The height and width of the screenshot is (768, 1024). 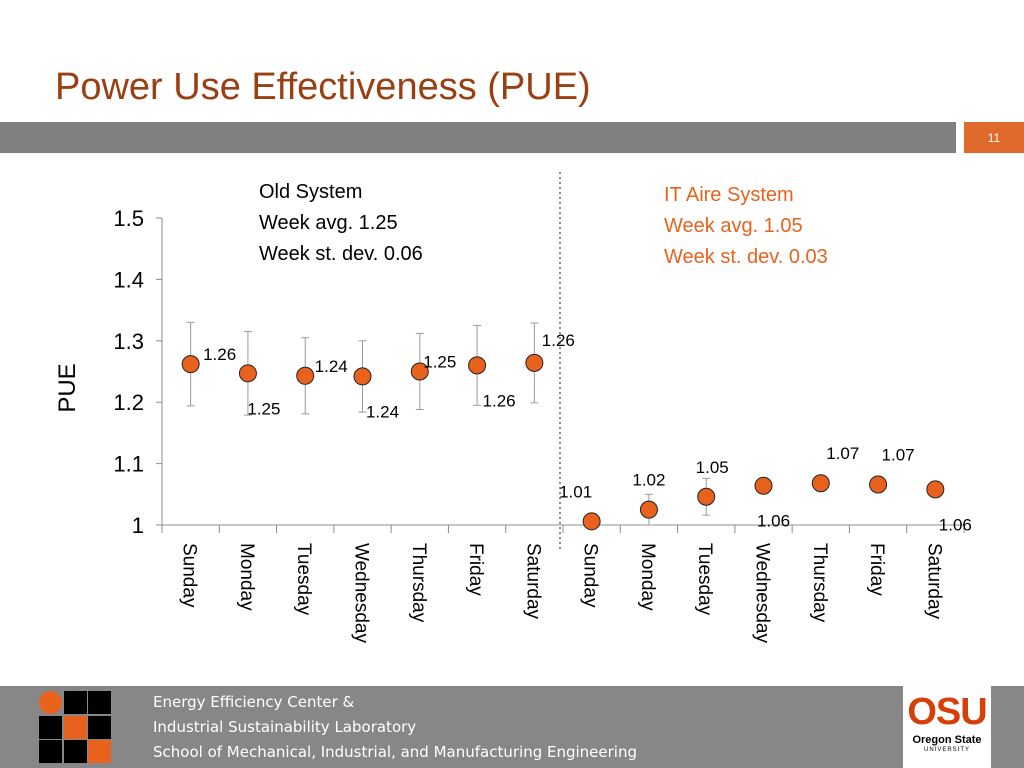 I want to click on old-system-avg: Week avg. 1.25, so click(x=328, y=223).